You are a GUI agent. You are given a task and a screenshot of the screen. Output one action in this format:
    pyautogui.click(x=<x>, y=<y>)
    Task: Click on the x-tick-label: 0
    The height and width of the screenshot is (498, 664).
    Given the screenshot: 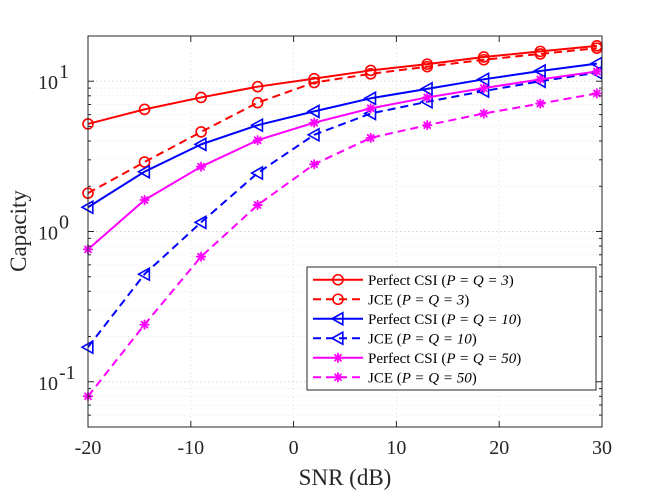 What is the action you would take?
    pyautogui.click(x=294, y=448)
    